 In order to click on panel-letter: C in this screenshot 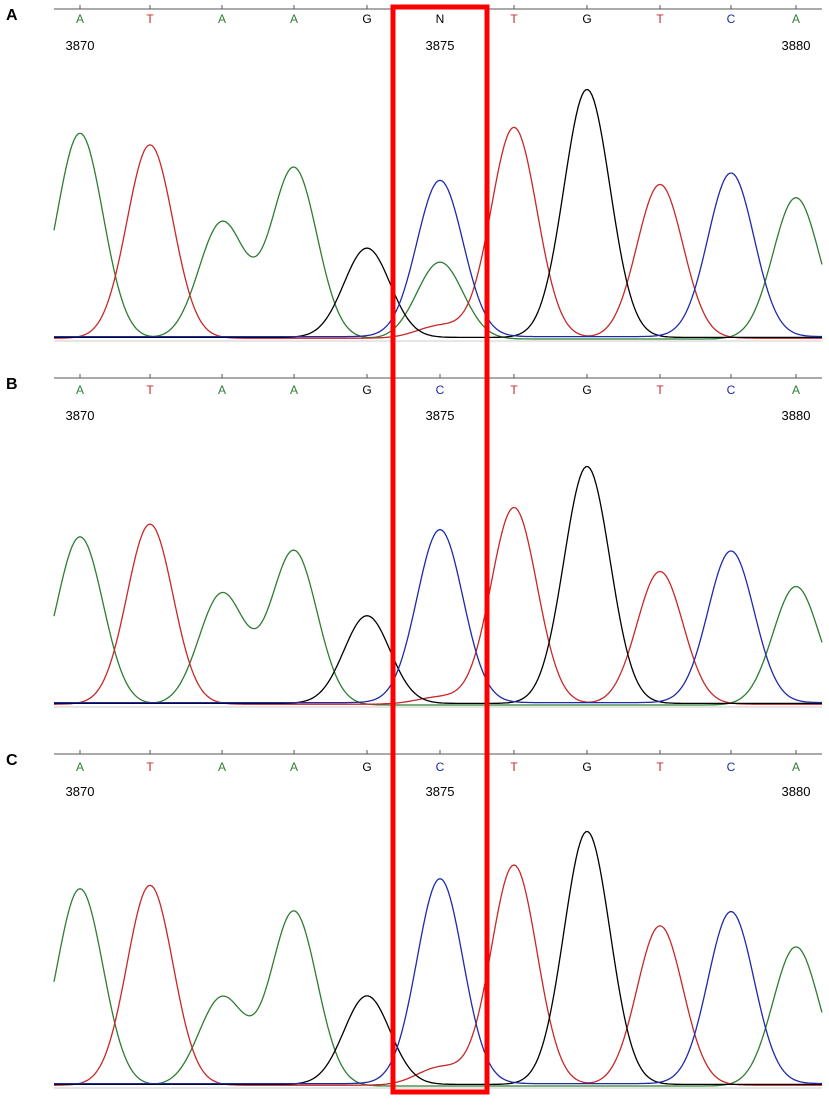, I will do `click(12, 760)`.